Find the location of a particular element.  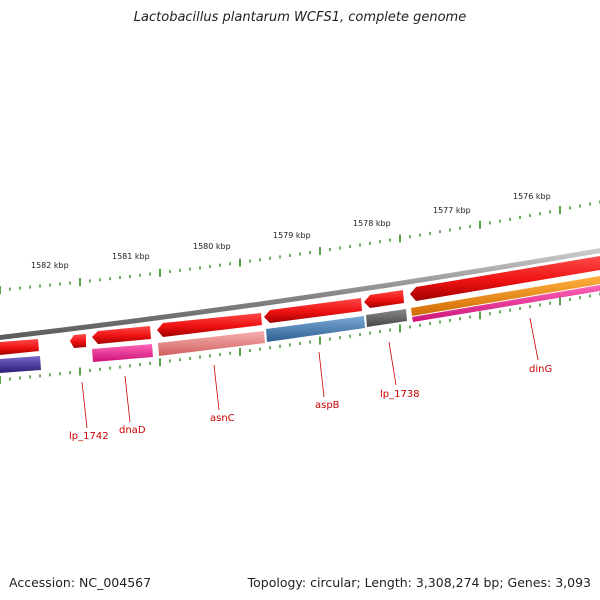

cds-dnaD is located at coordinates (121, 335).